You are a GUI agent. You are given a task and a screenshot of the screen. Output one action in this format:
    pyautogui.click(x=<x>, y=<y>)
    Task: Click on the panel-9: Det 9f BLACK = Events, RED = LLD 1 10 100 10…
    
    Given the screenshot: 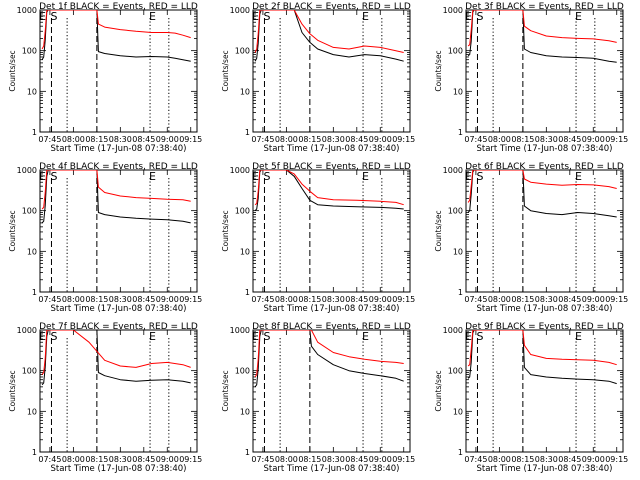 What is the action you would take?
    pyautogui.click(x=531, y=398)
    